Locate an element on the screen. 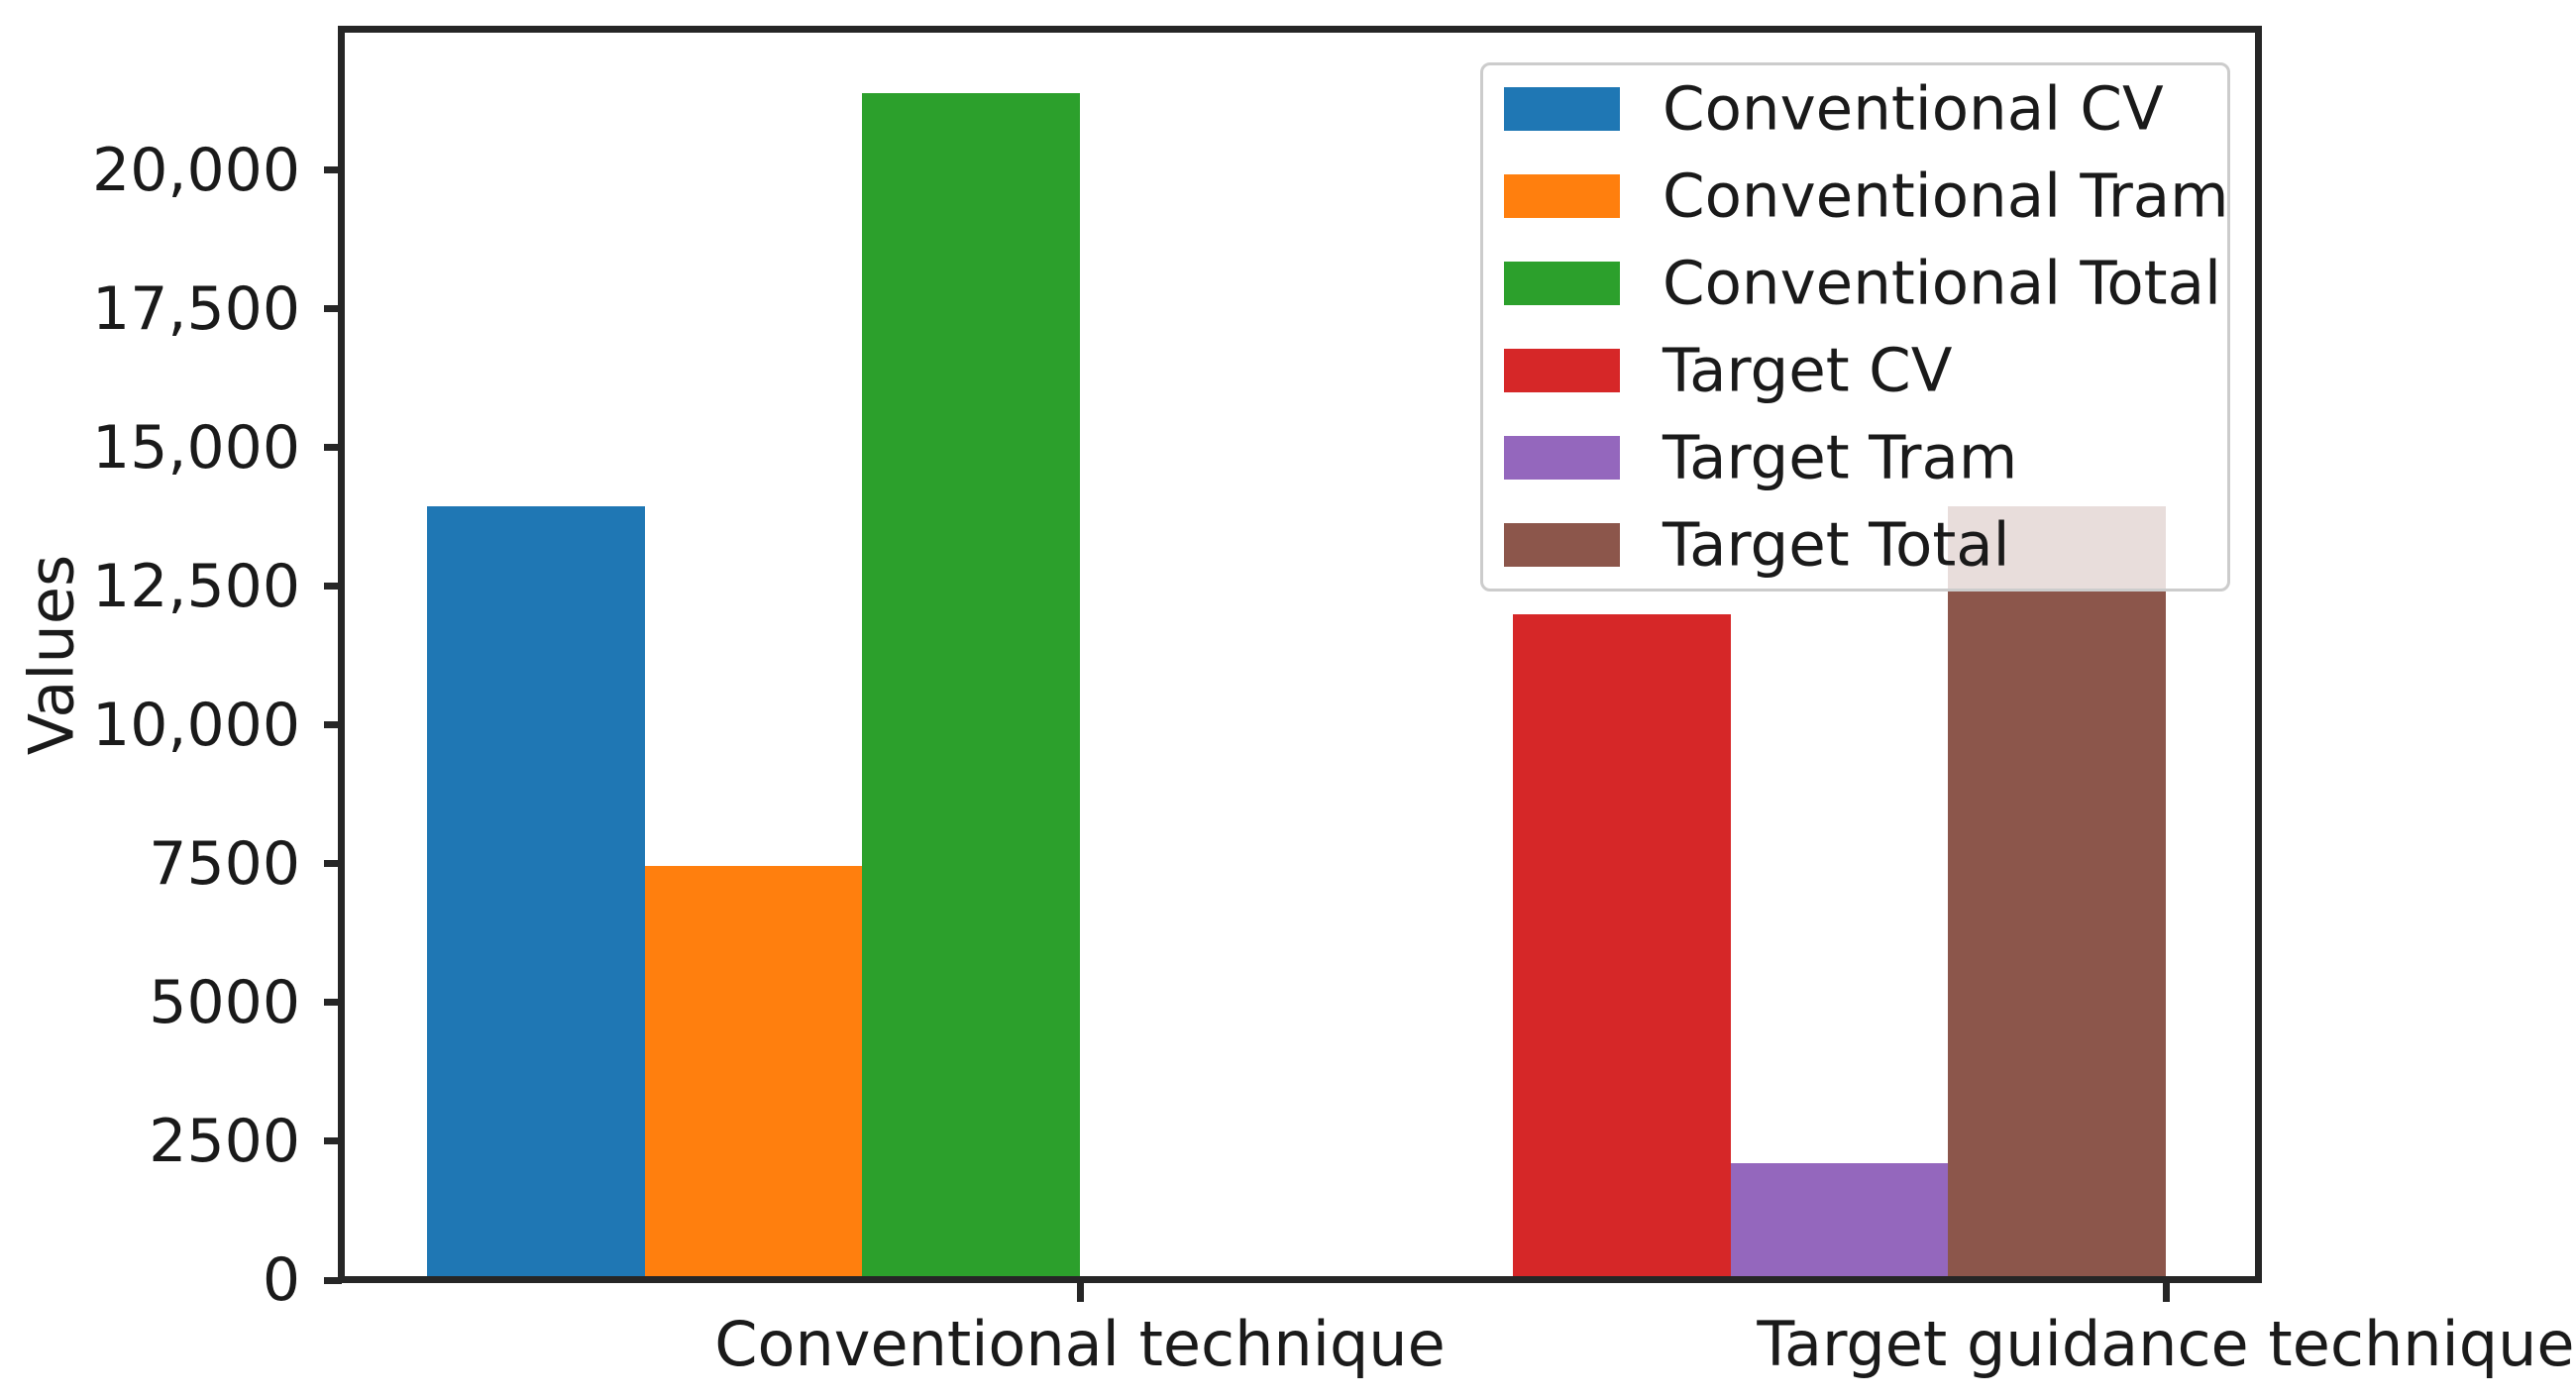 The width and height of the screenshot is (2576, 1399). legend-label-target-cv: Target CV is located at coordinates (1808, 370).